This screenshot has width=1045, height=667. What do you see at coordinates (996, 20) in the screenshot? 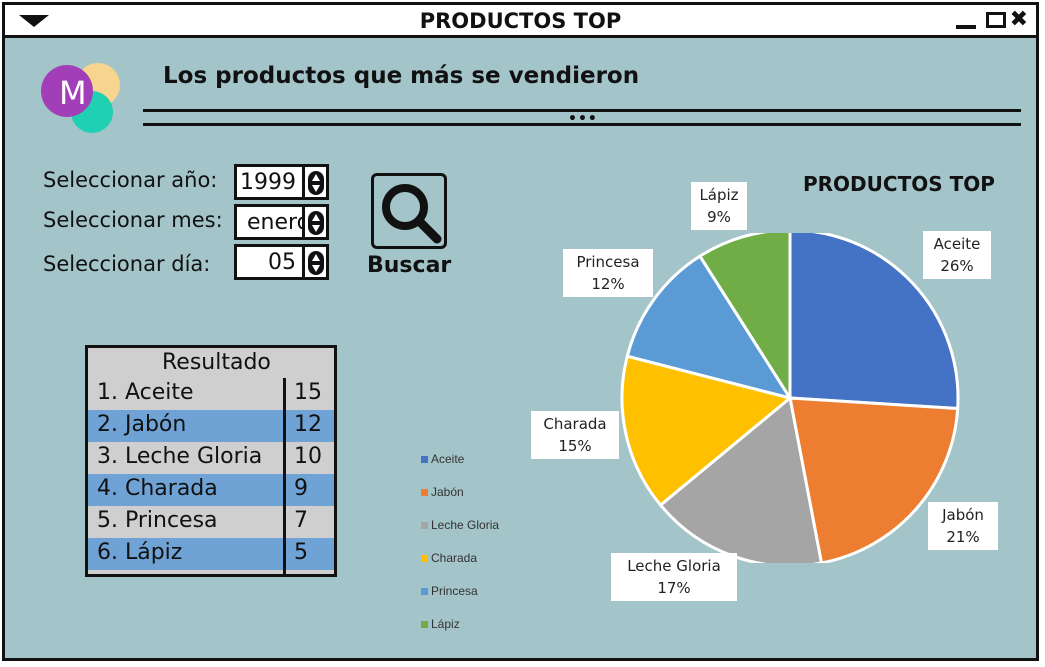
I see `maximize-icon` at bounding box center [996, 20].